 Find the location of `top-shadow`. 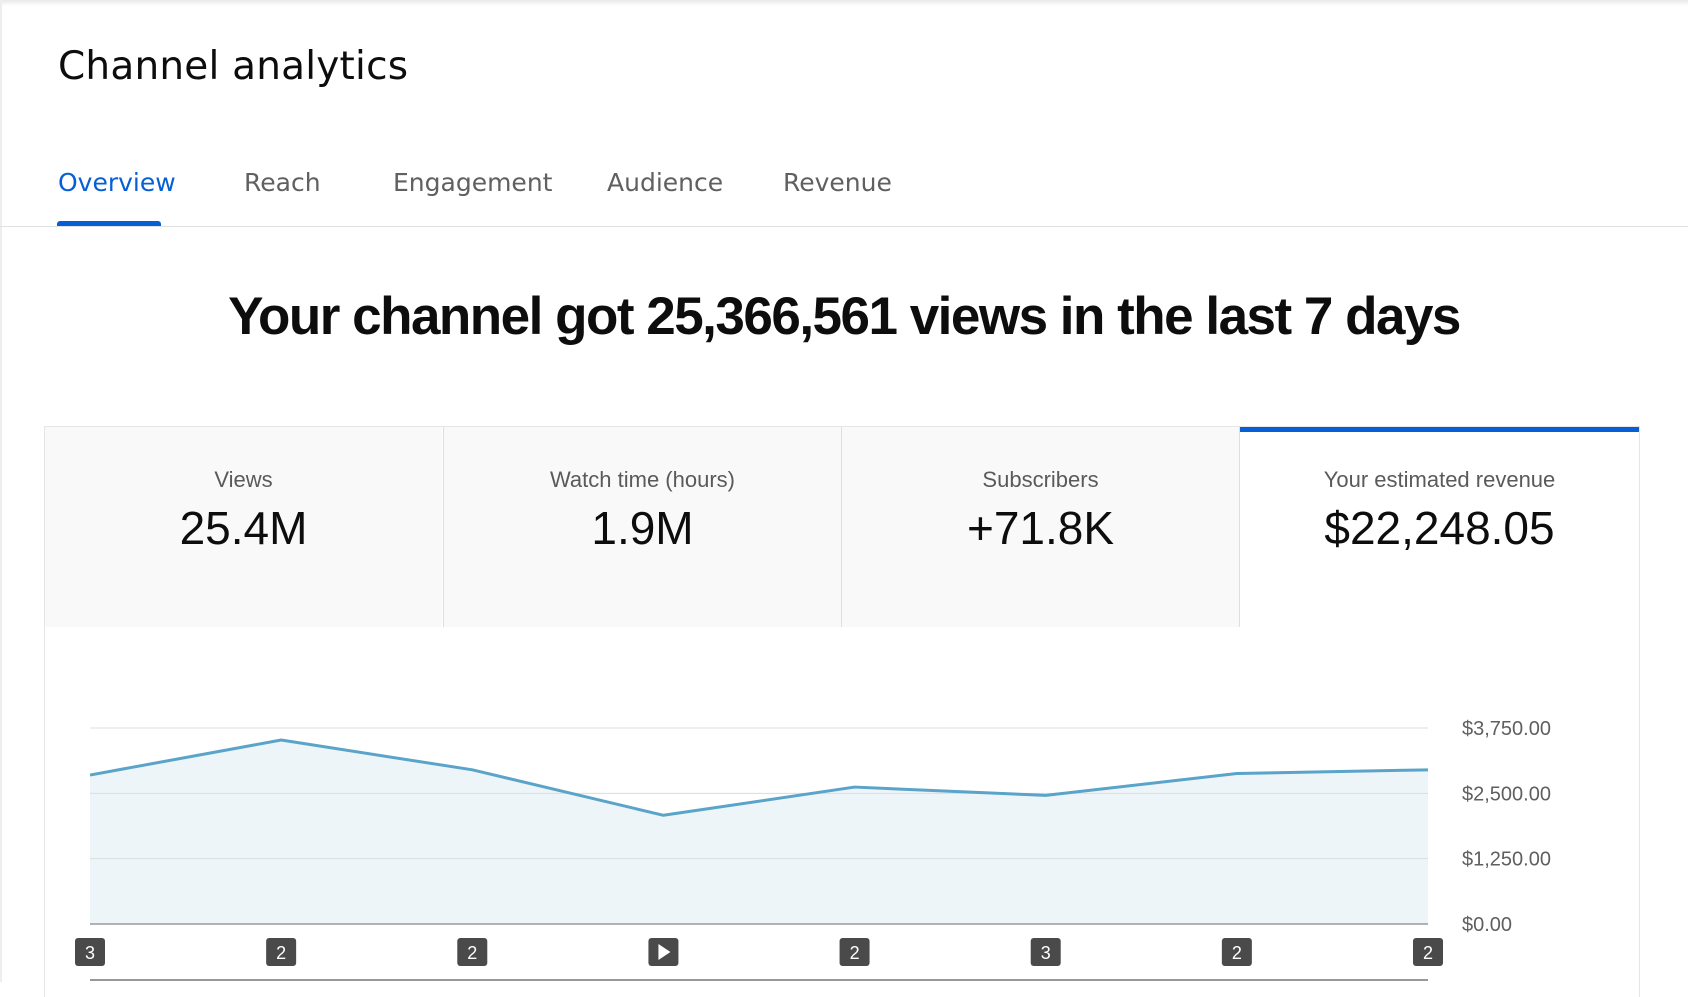

top-shadow is located at coordinates (844, 3).